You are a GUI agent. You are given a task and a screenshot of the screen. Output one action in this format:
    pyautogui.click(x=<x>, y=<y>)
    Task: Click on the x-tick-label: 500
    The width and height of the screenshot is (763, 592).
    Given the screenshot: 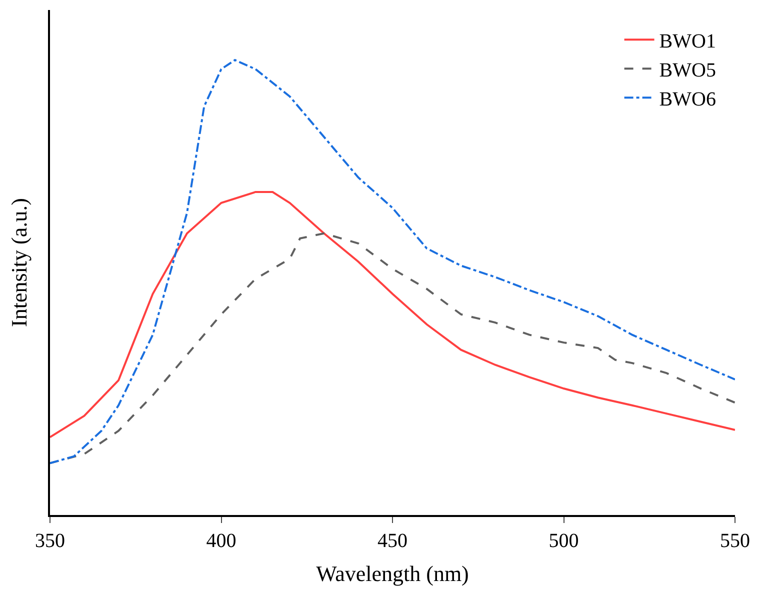 What is the action you would take?
    pyautogui.click(x=563, y=541)
    